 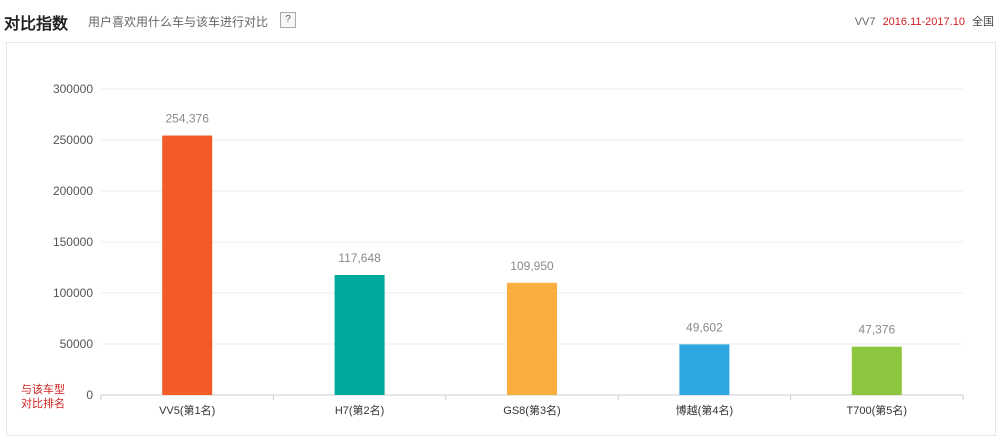 I want to click on page-title: 对比指数, so click(x=36, y=24).